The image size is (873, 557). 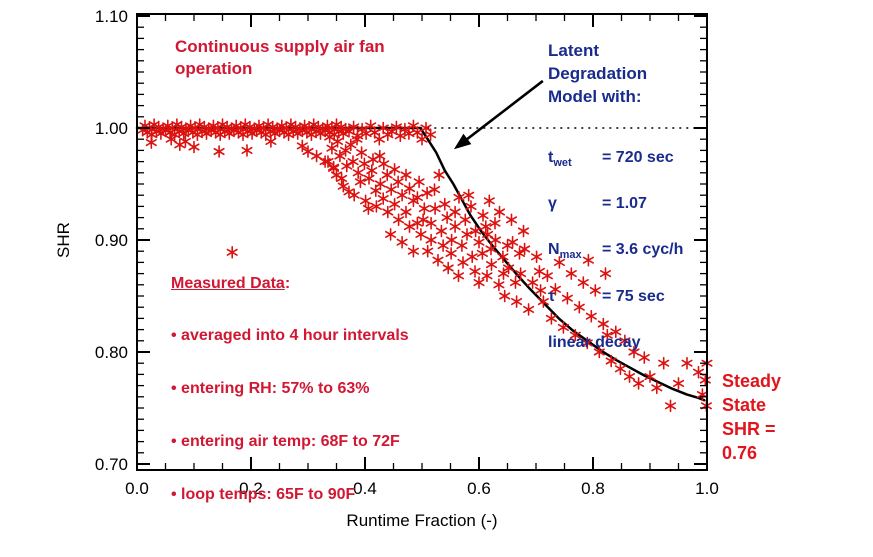 What do you see at coordinates (611, 159) in the screenshot?
I see `param-t-wet: twet = 720 sec` at bounding box center [611, 159].